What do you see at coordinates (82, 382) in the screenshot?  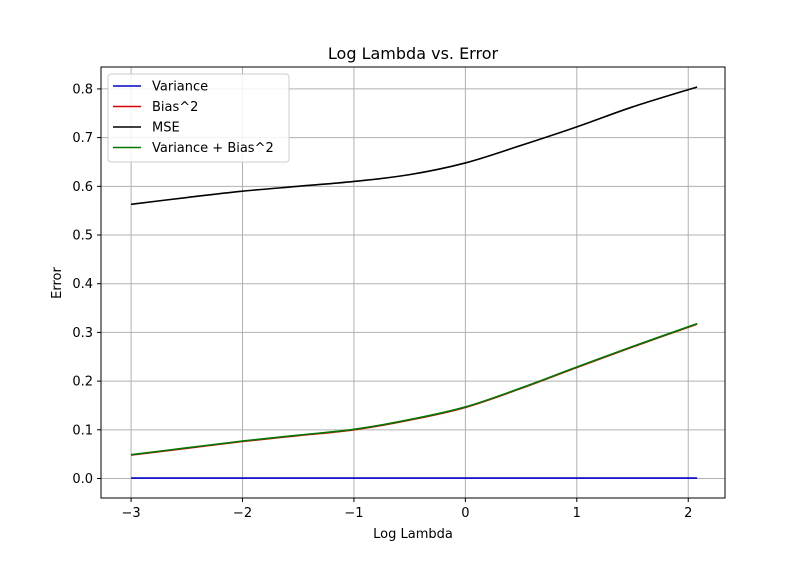 I see `y-tick-label: 0.2` at bounding box center [82, 382].